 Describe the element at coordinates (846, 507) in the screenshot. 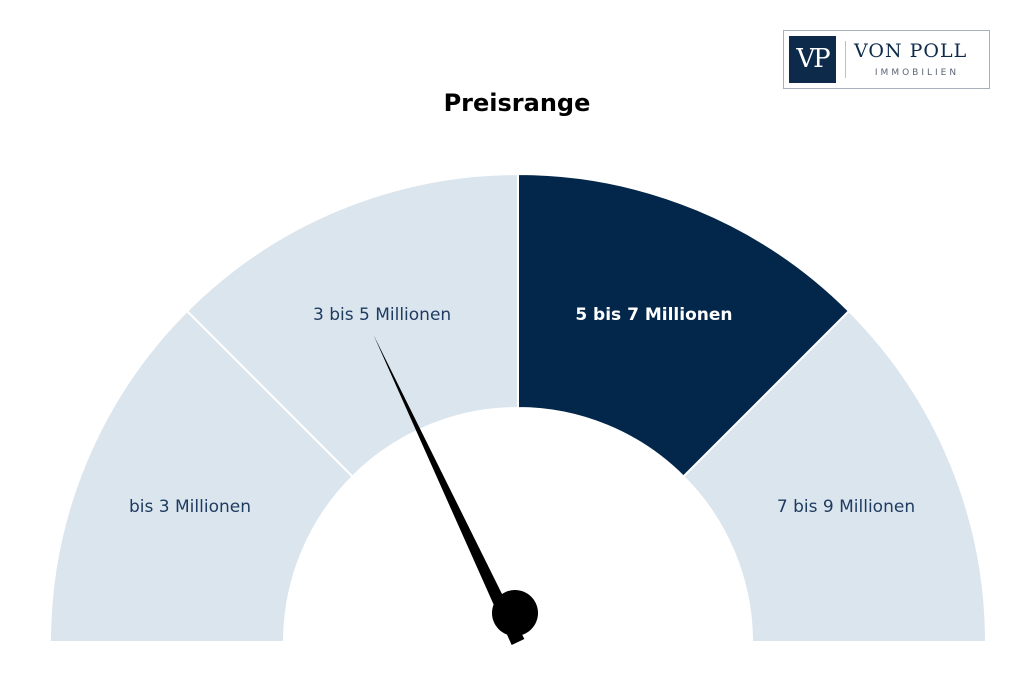

I see `gauge-segment-label-4: 7 bis 9 Millionen` at that location.